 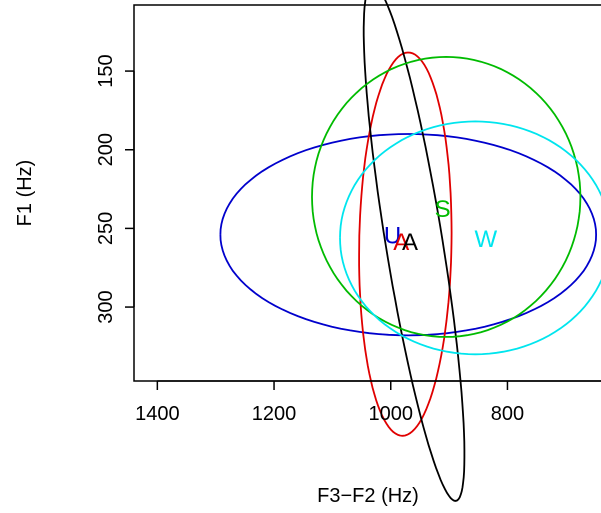 I want to click on x-tick-label: 1200, so click(x=274, y=414).